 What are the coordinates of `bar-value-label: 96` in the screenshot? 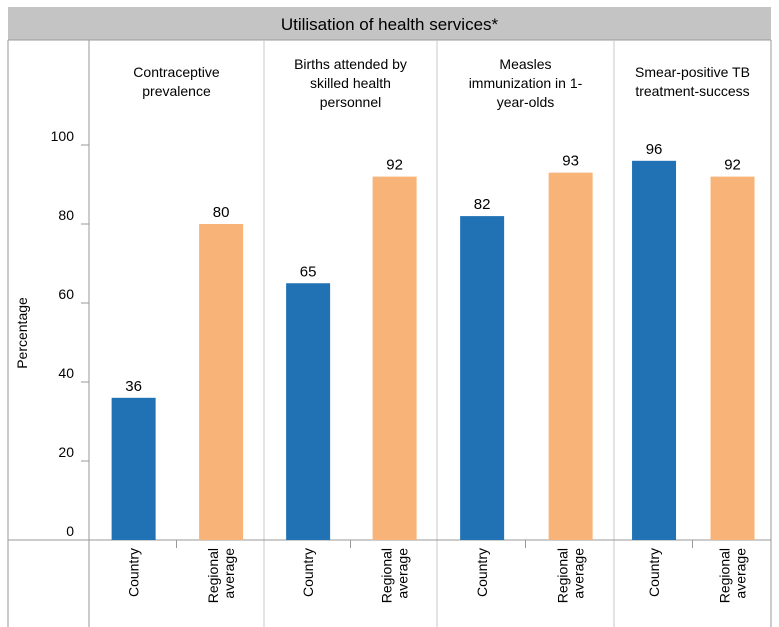 It's located at (654, 149).